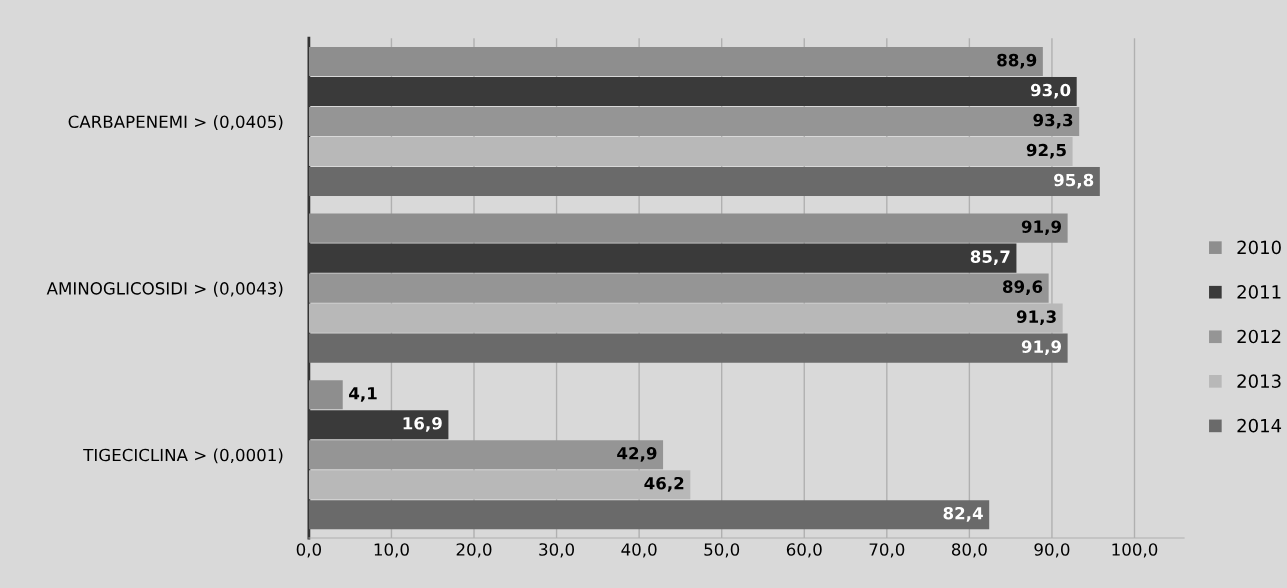  I want to click on y-tick-label: TIGECICLINA > (0,0001), so click(183, 456).